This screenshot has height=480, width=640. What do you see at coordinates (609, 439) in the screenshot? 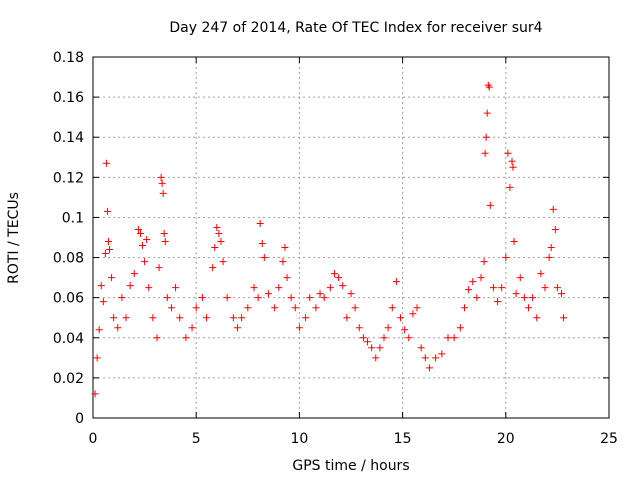
I see `x-tick-label: 25` at bounding box center [609, 439].